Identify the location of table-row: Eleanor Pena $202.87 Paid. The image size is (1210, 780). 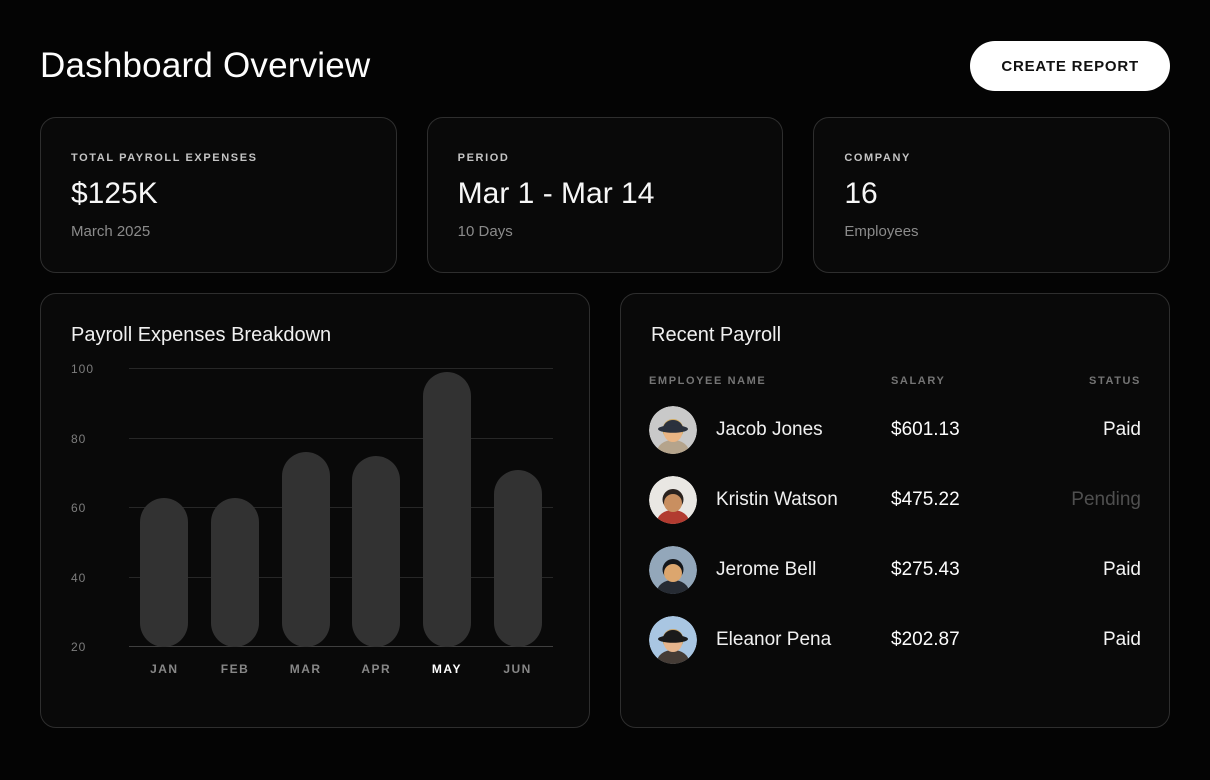
(895, 640).